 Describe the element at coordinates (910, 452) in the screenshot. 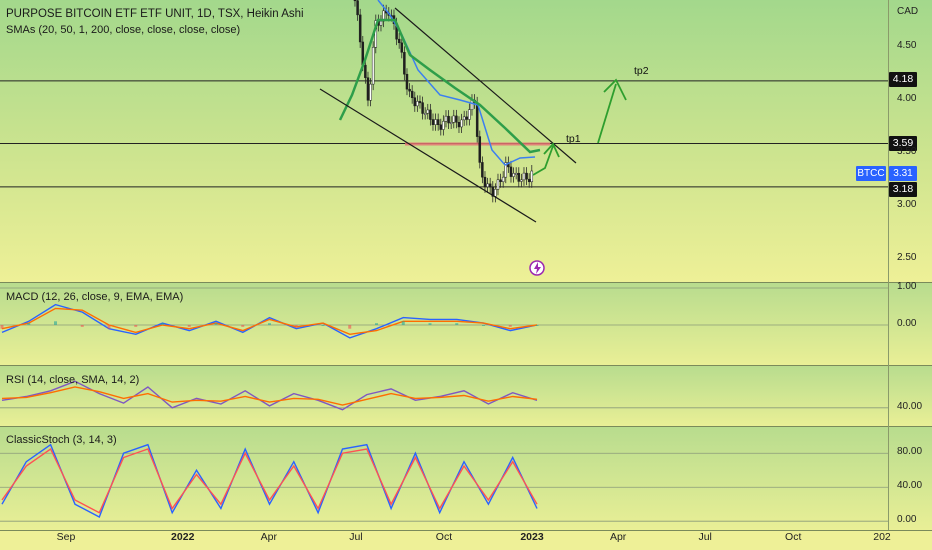

I see `pane-tick-label: 80.00` at that location.